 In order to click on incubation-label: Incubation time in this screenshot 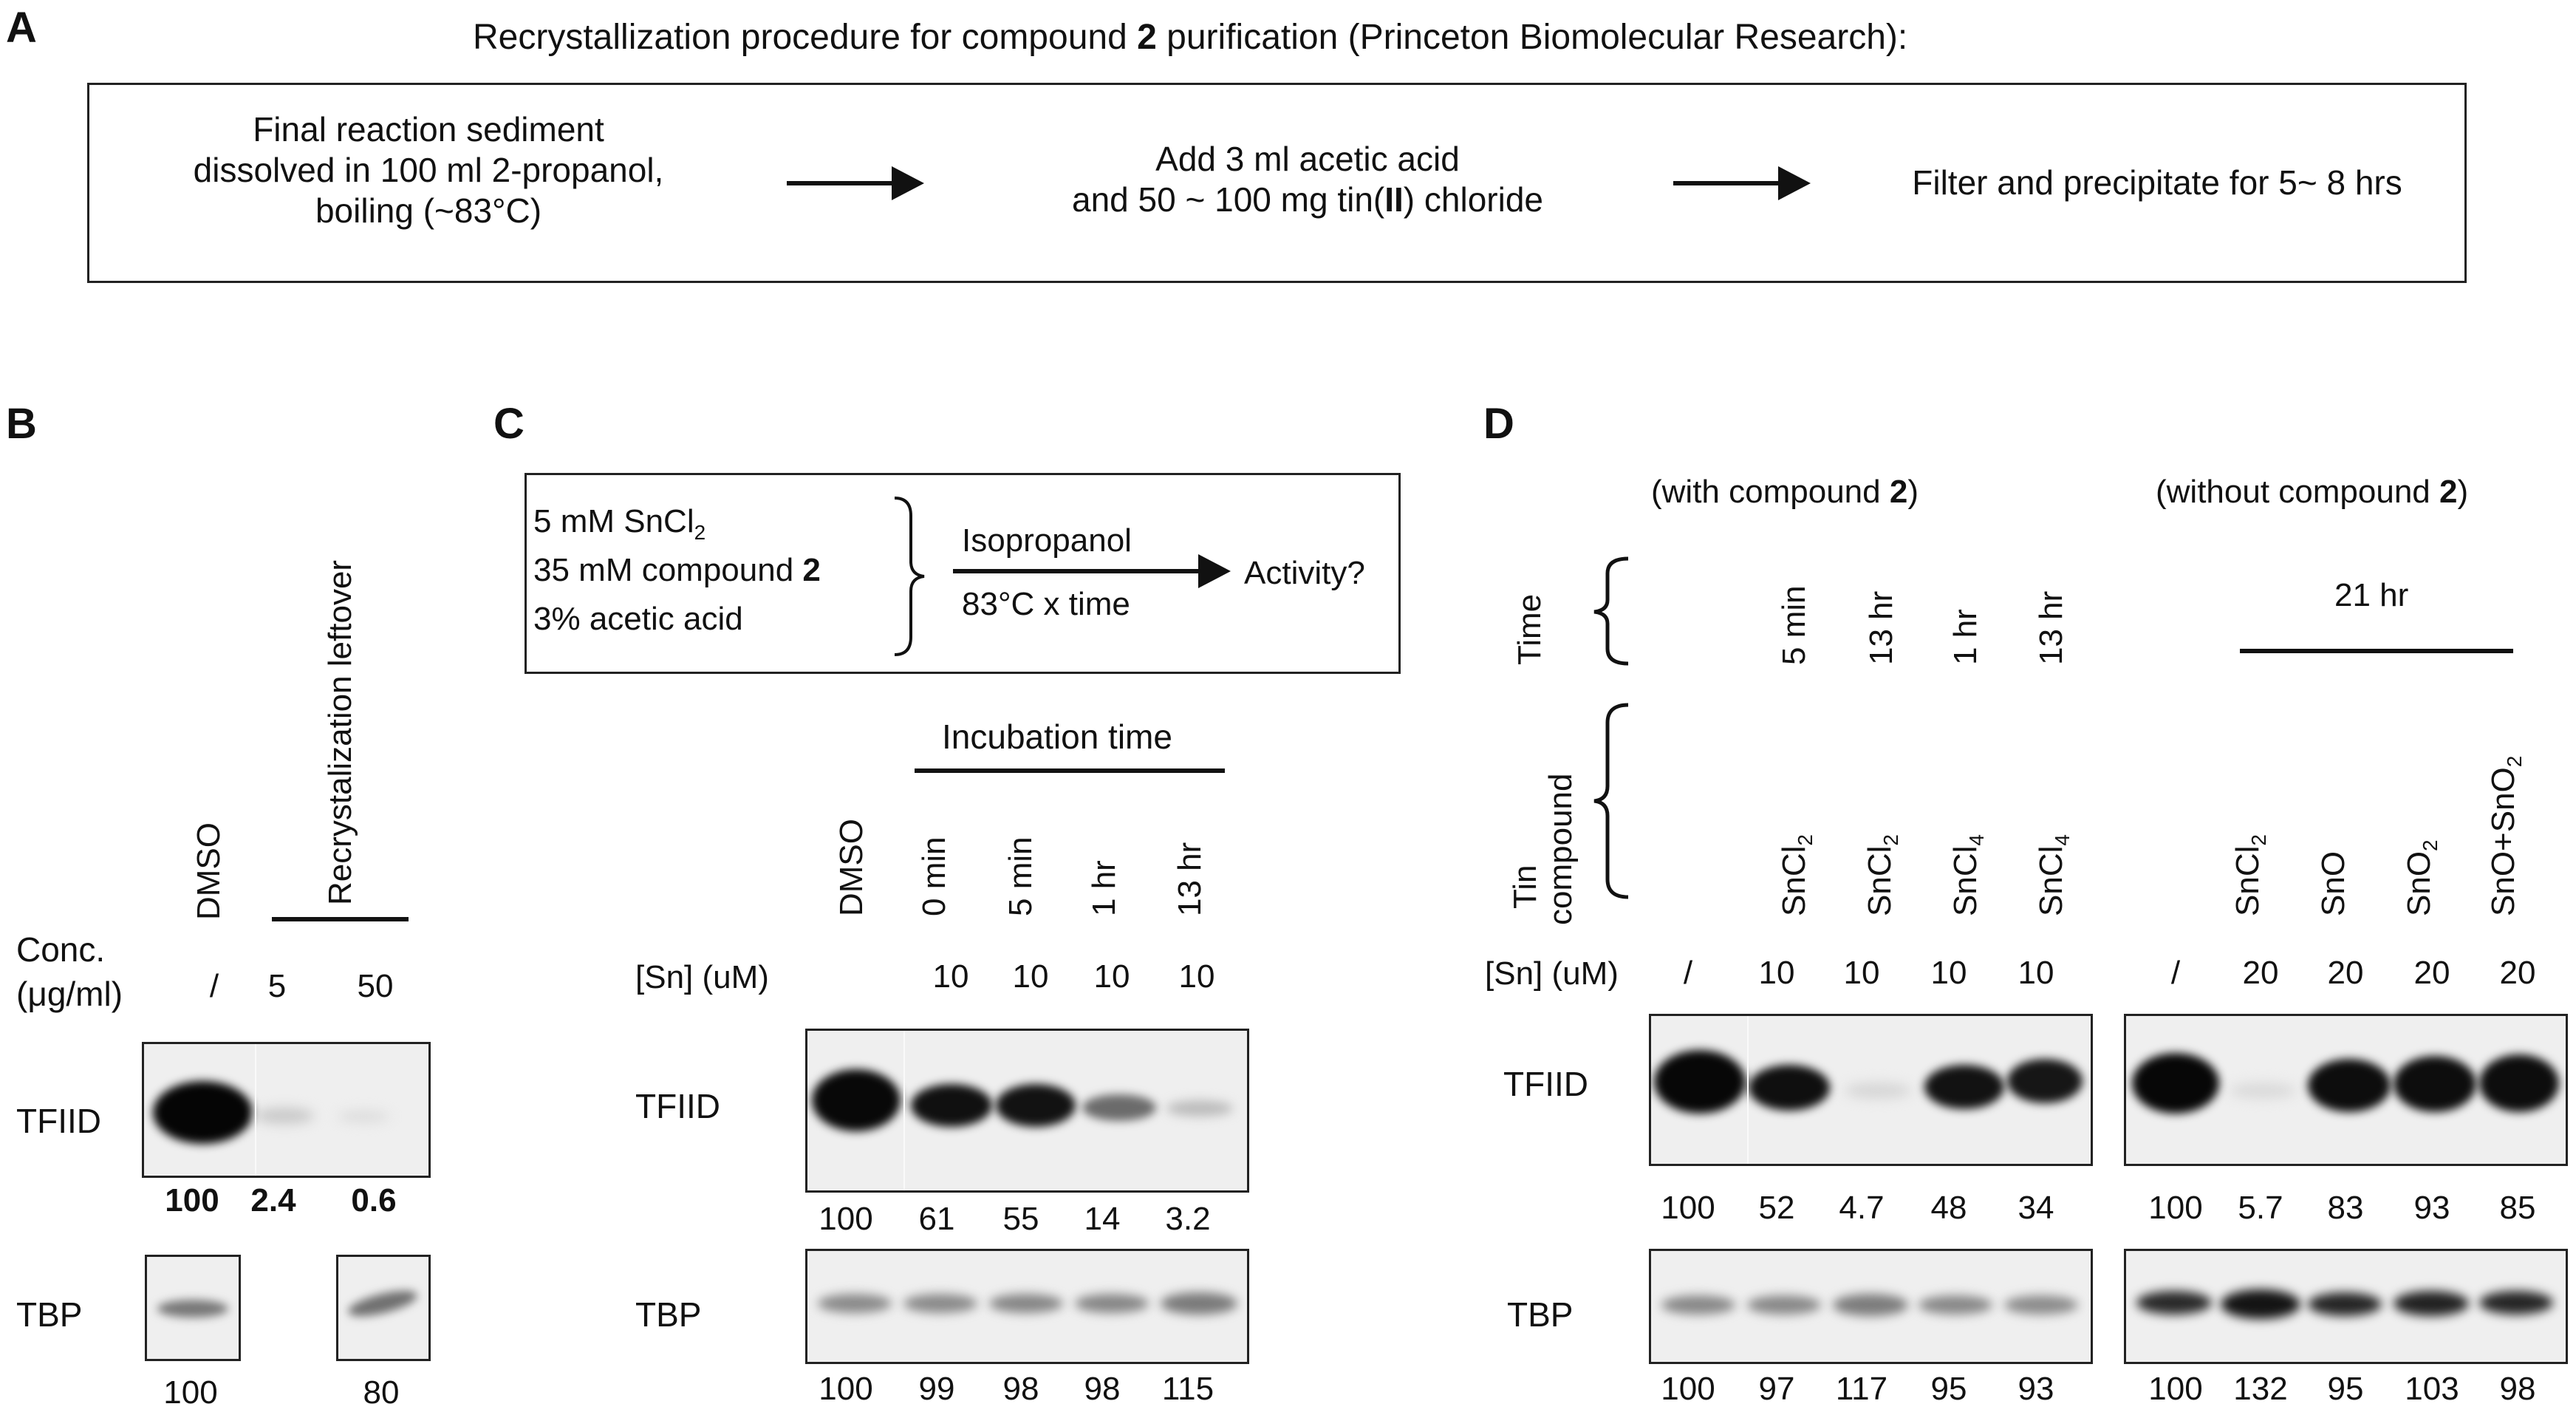, I will do `click(1057, 736)`.